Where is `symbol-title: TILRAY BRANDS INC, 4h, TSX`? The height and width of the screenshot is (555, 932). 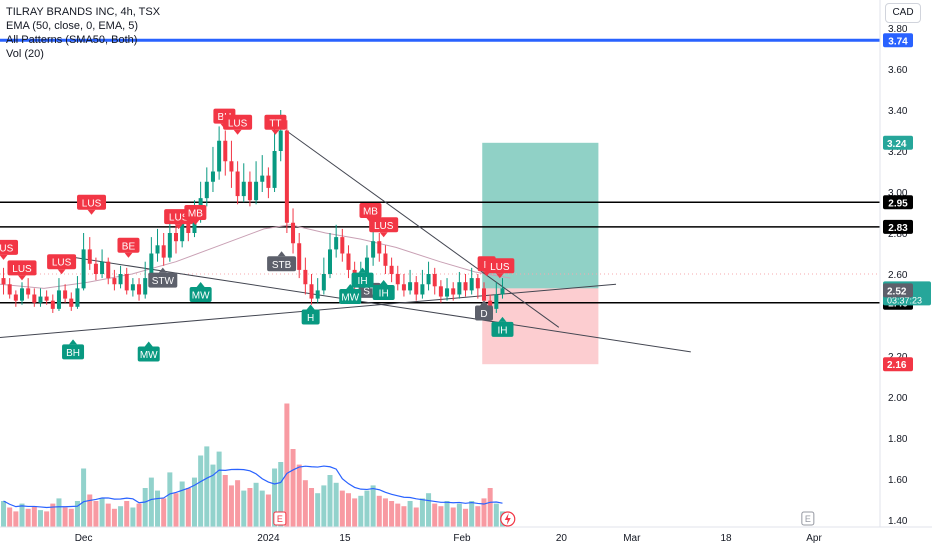
symbol-title: TILRAY BRANDS INC, 4h, TSX is located at coordinates (83, 12).